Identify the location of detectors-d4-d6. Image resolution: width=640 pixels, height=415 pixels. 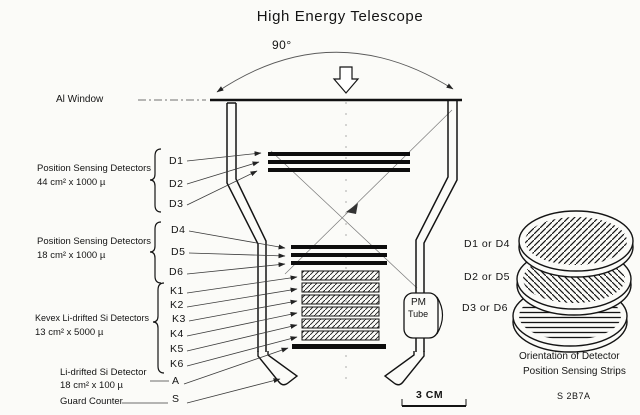
(339, 255).